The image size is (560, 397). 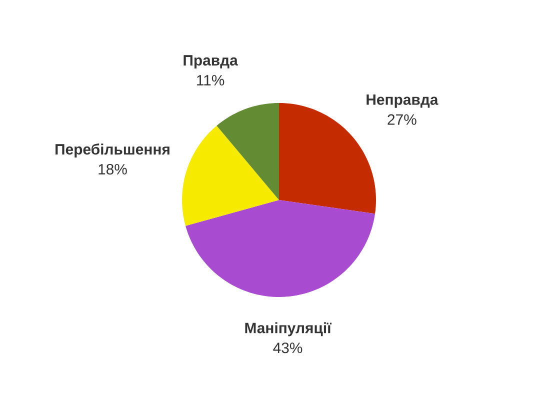 I want to click on slice-label: Неправда, so click(x=402, y=101).